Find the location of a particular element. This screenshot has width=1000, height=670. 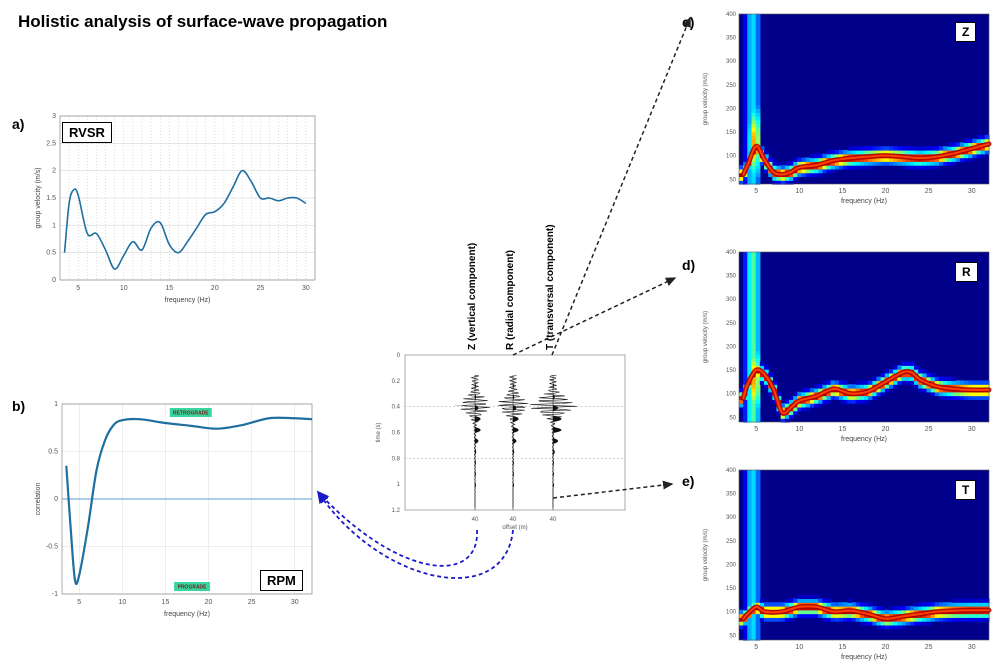

time-tick-label: 0.8 is located at coordinates (396, 459).